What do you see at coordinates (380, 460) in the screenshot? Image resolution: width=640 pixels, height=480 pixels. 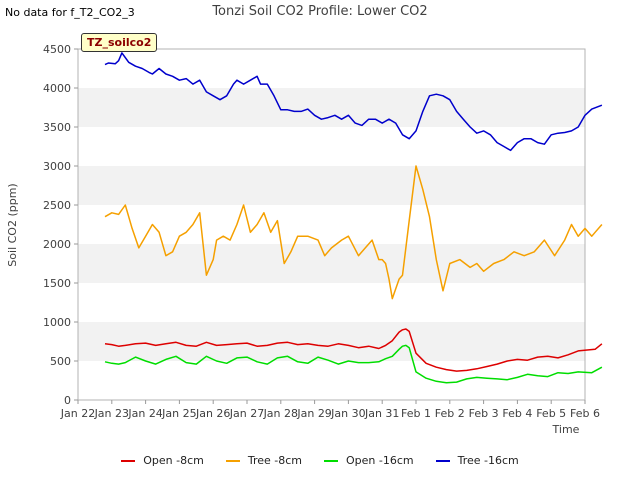 I see `legend-label: Open -16cm` at bounding box center [380, 460].